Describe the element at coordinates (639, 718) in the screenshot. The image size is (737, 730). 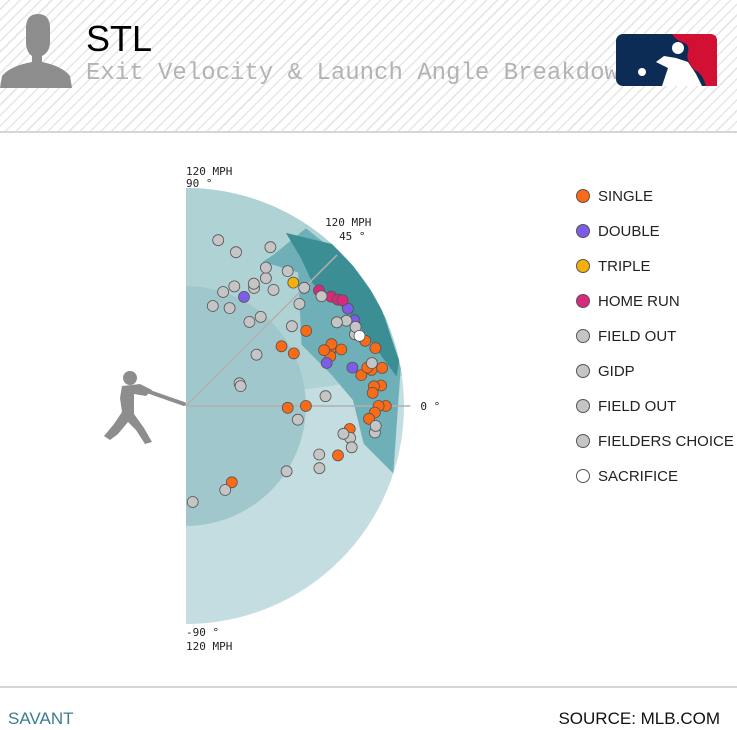
I see `source-credit: SOURCE: MLB.COM` at that location.